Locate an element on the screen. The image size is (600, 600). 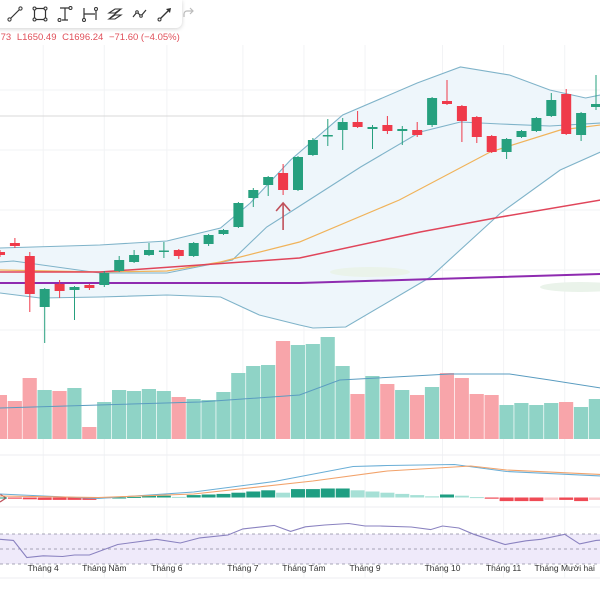
moving-average-red is located at coordinates (300, 236).